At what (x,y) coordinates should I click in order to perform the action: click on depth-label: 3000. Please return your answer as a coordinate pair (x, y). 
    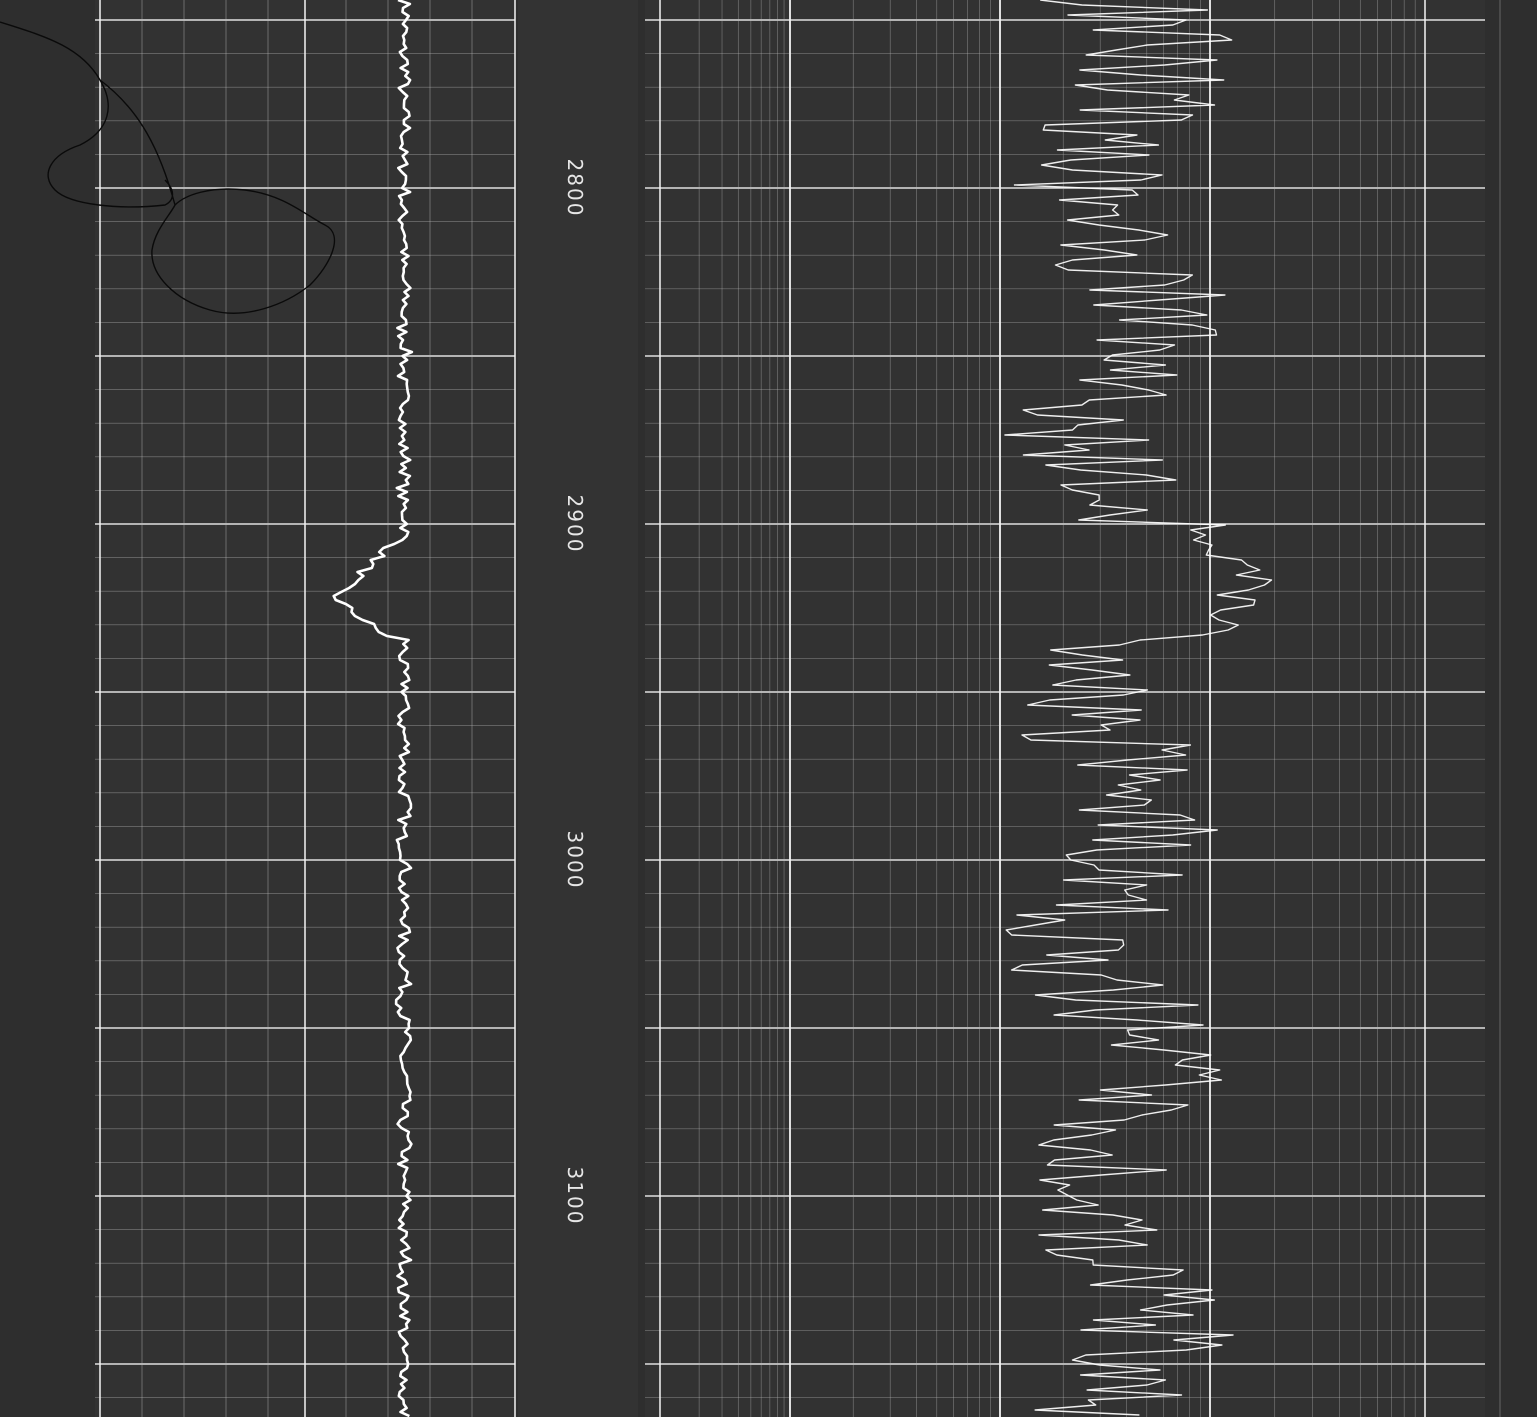
    Looking at the image, I should click on (575, 860).